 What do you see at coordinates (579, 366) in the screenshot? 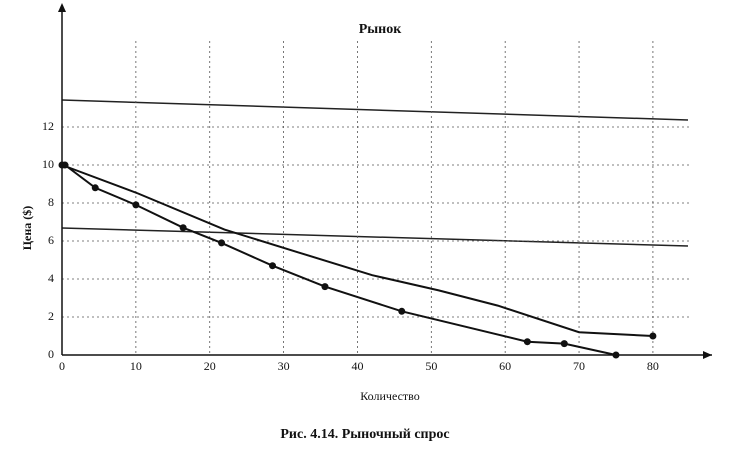
I see `x-tick-label: 70` at bounding box center [579, 366].